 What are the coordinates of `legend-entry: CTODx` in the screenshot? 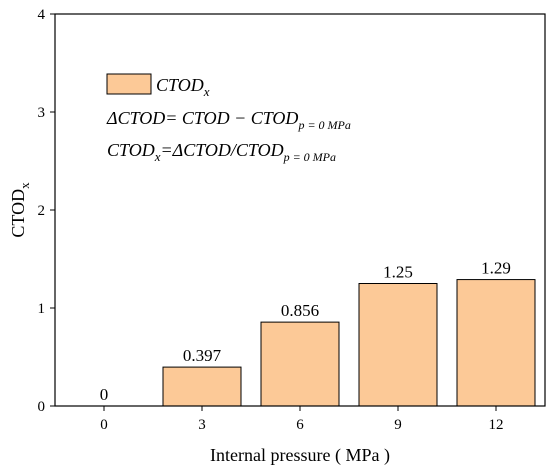 It's located at (183, 87).